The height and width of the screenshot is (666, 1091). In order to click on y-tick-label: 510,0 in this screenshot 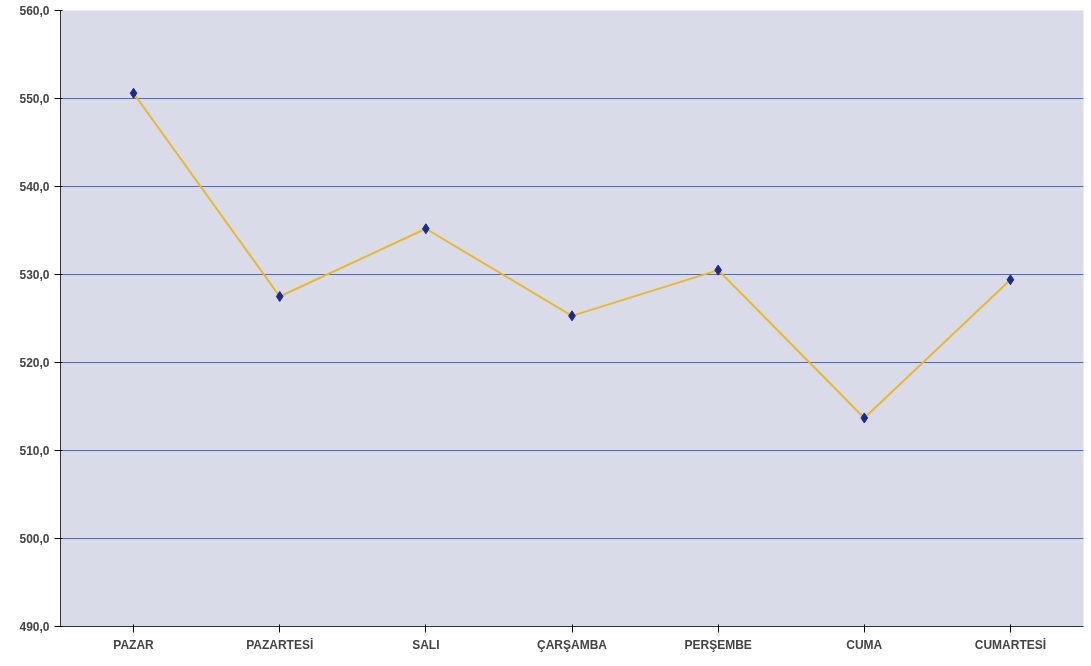, I will do `click(34, 451)`.